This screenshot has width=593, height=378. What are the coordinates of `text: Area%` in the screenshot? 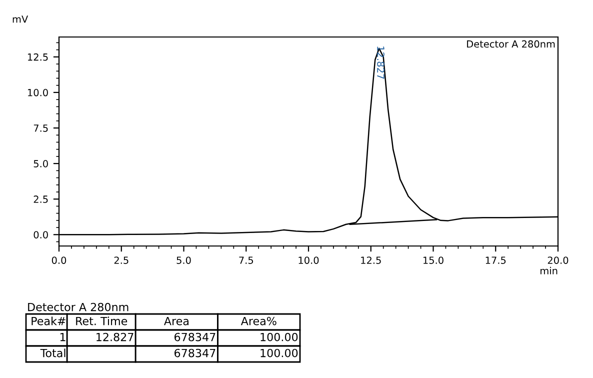 It's located at (258, 321).